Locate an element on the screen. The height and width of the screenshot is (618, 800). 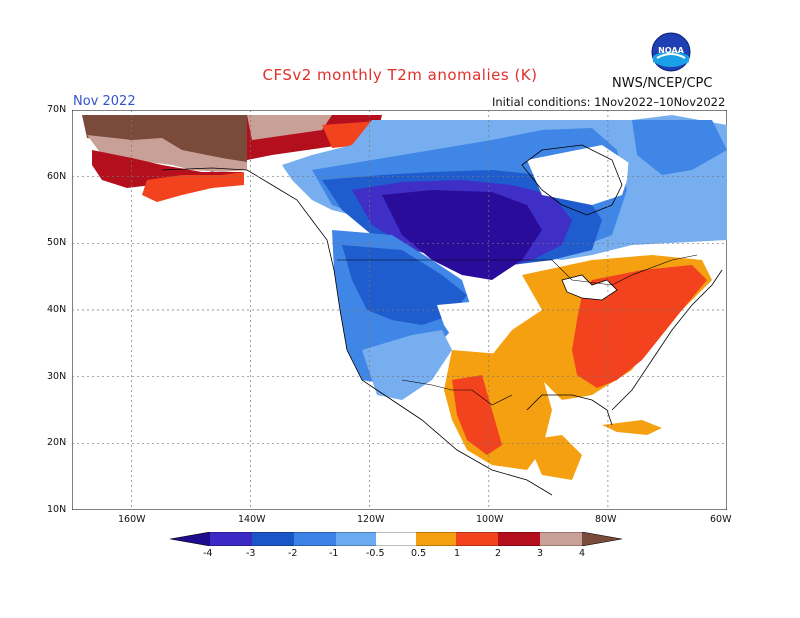
coastline-east is located at coordinates (667, 340).